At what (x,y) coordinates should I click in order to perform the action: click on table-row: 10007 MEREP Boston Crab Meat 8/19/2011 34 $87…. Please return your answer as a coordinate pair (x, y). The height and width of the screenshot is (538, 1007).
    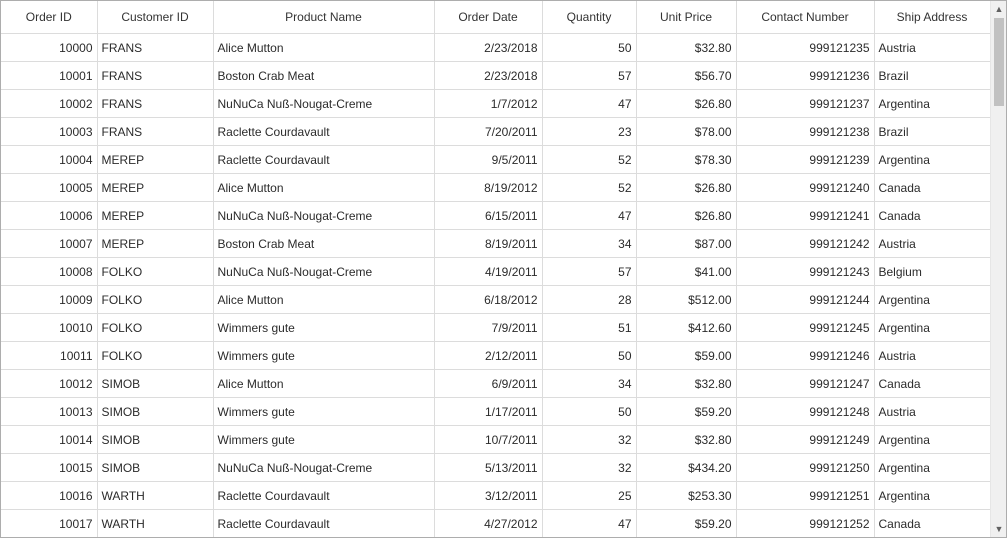
    Looking at the image, I should click on (495, 243).